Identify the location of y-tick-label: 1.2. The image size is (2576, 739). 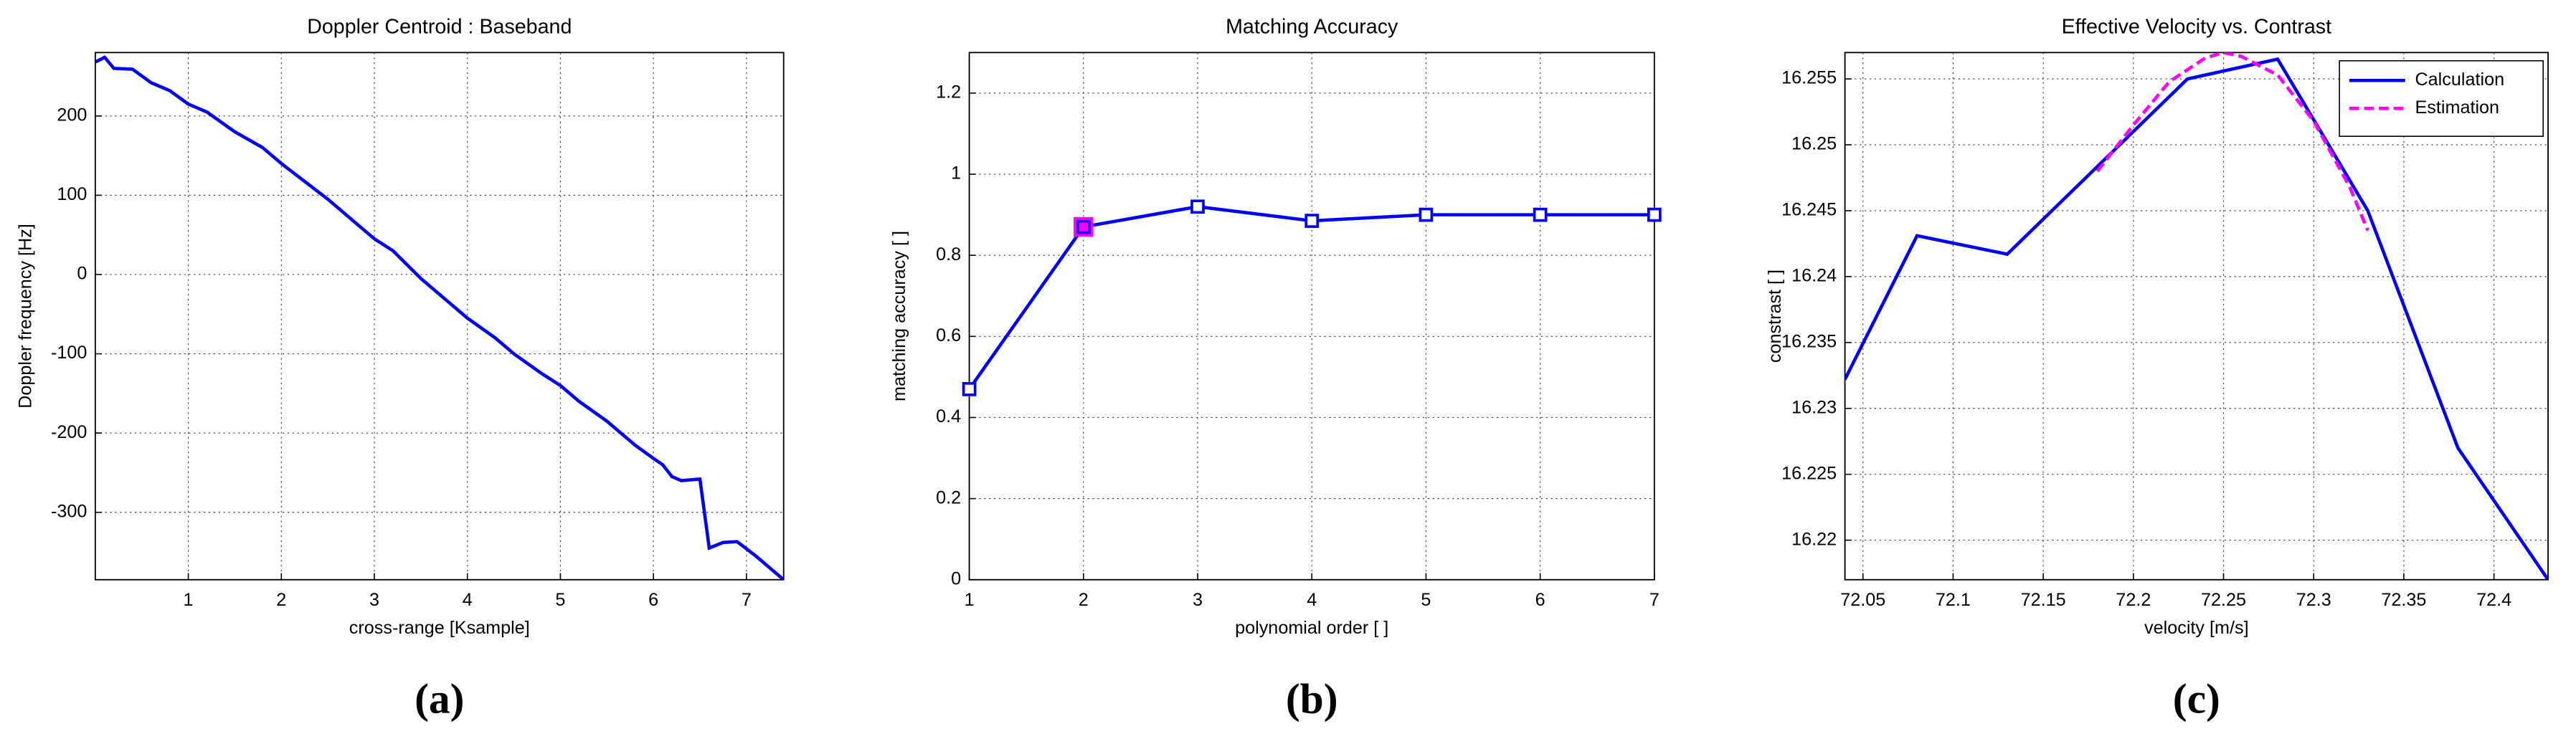
(948, 92).